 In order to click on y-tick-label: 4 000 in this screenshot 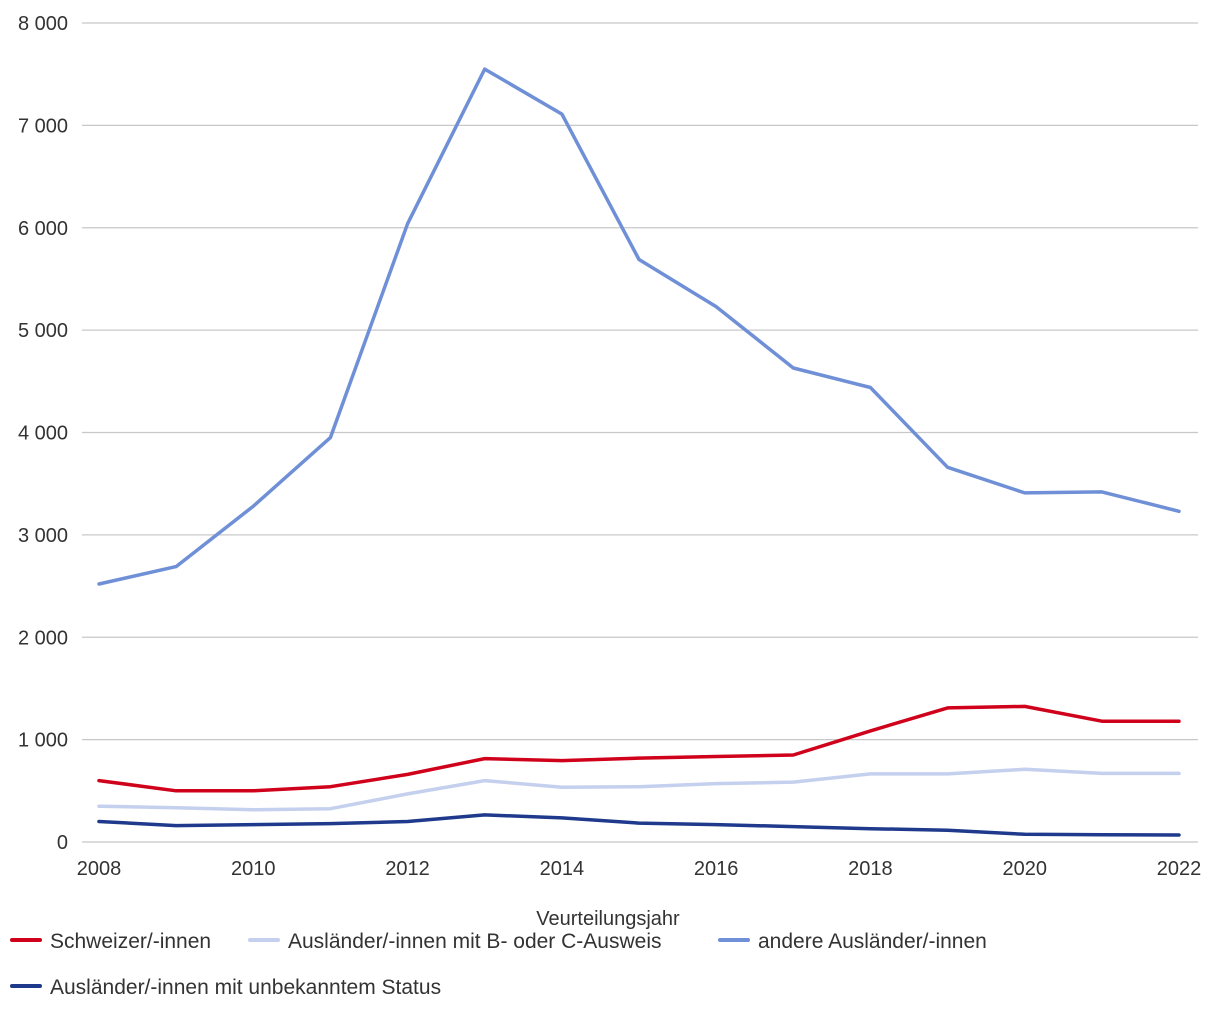, I will do `click(43, 434)`.